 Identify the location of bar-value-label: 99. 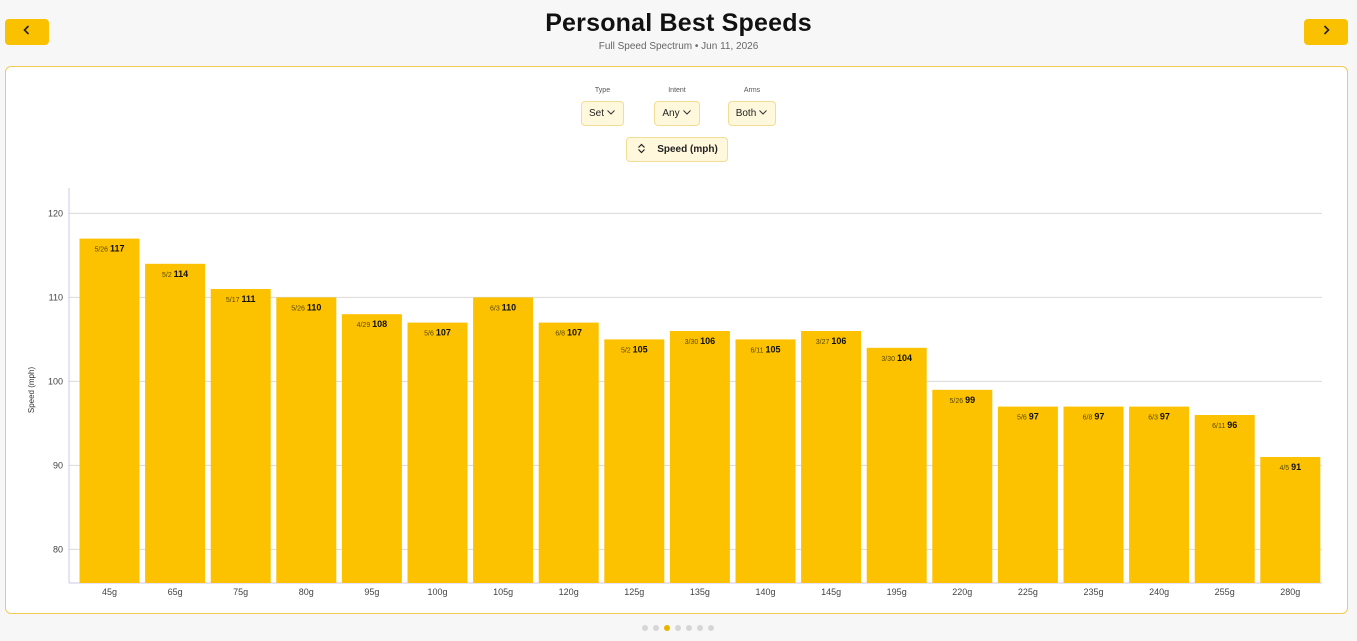
(970, 400).